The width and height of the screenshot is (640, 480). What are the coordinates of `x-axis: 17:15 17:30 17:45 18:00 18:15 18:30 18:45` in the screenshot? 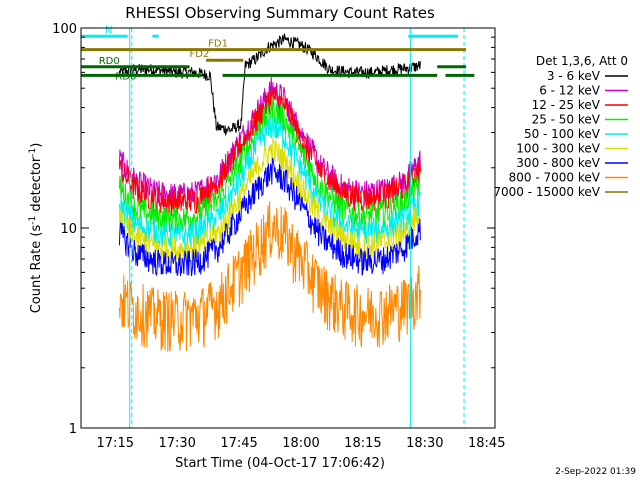 It's located at (301, 443).